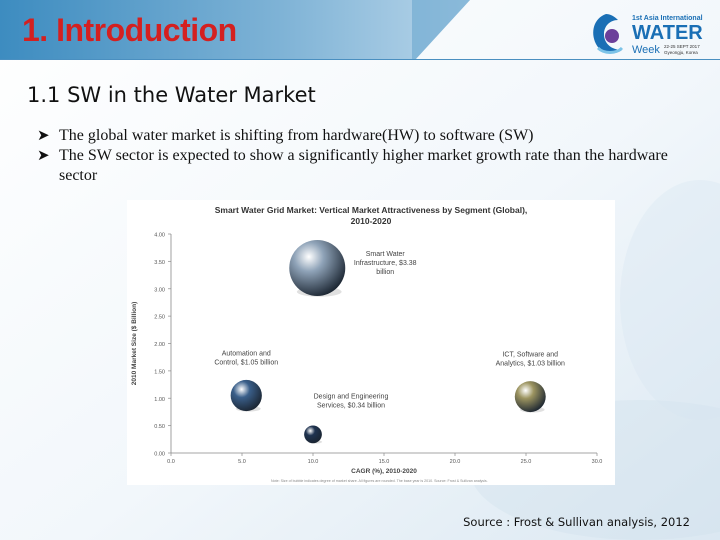  I want to click on x-tick-label: 15.0, so click(384, 462).